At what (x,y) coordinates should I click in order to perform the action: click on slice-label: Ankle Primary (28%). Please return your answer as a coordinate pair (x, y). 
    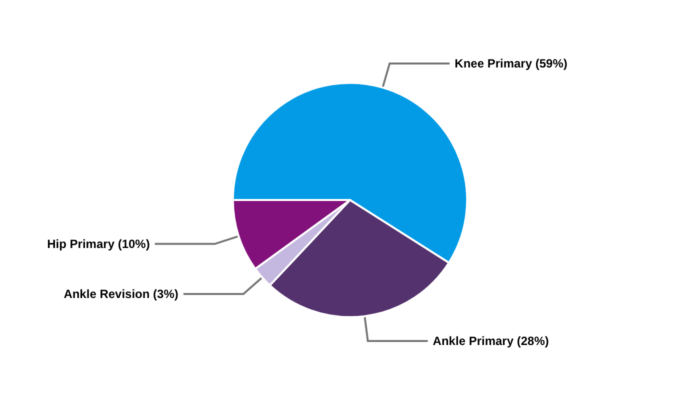
    Looking at the image, I should click on (490, 341).